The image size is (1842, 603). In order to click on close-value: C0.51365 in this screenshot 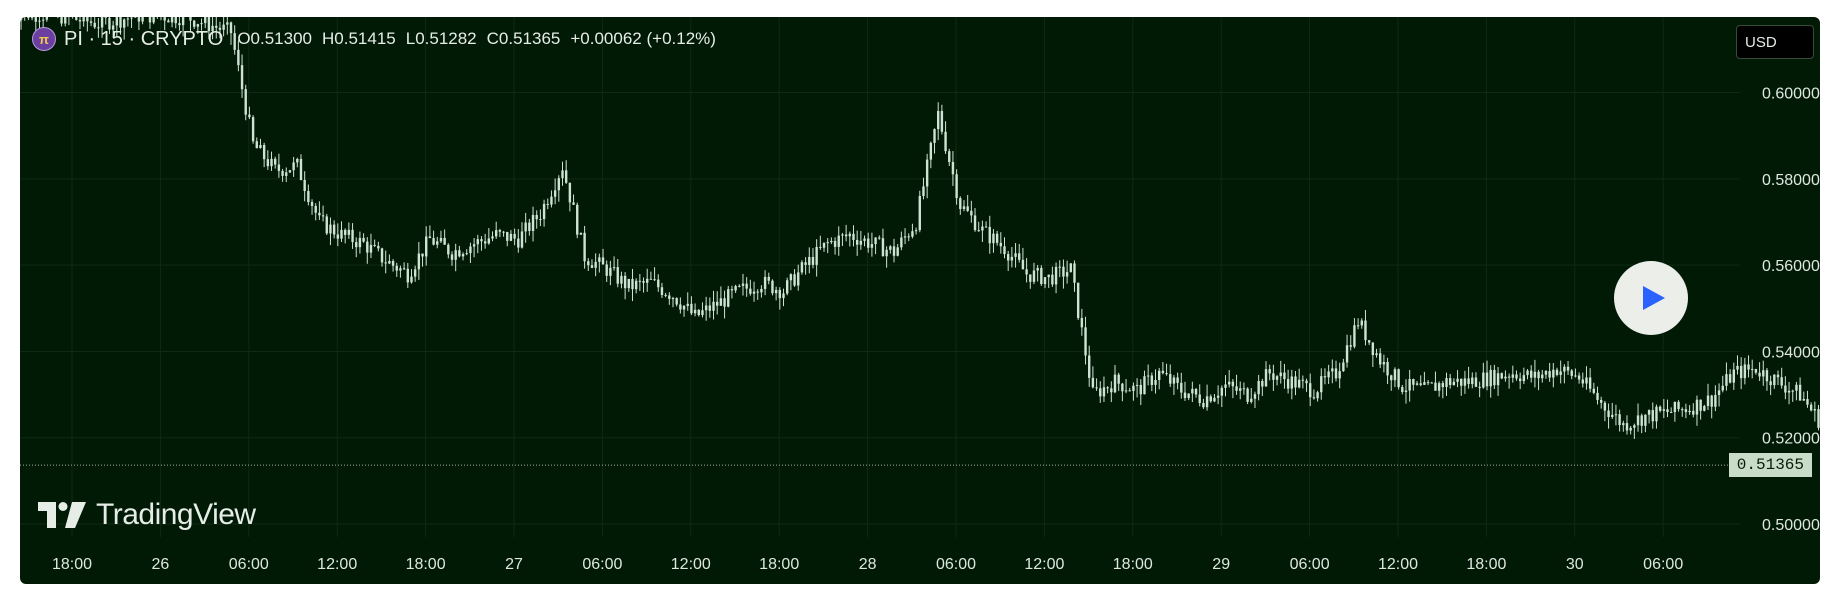, I will do `click(523, 38)`.